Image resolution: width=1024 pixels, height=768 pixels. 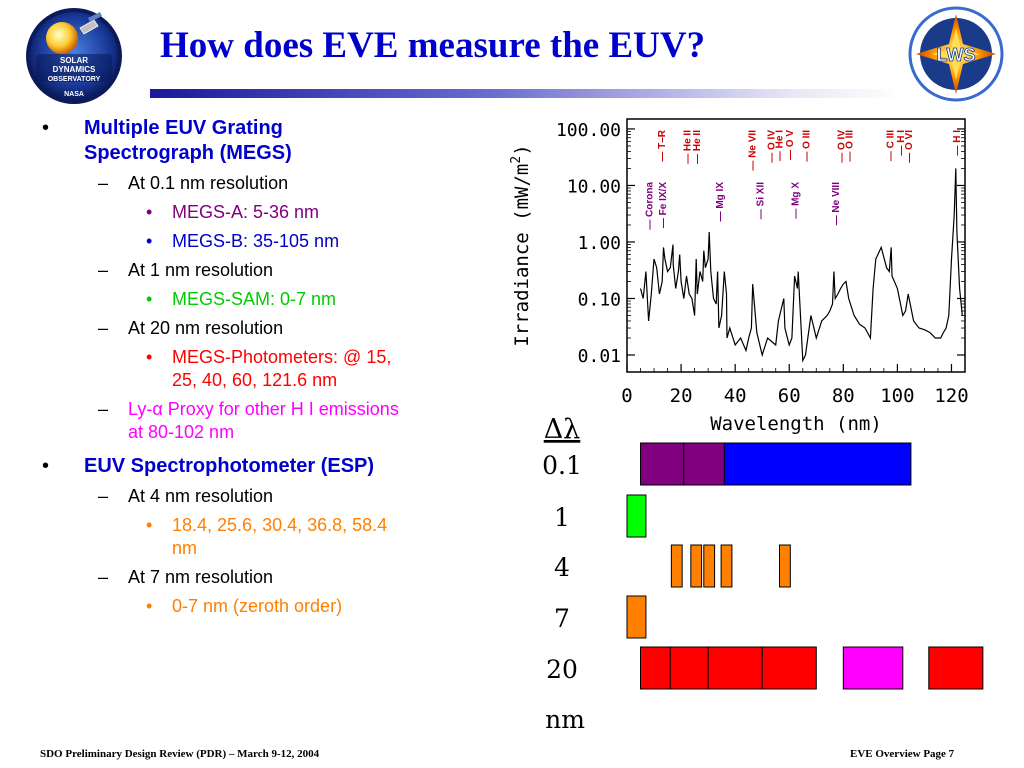 I want to click on bullet-text-line: At 1 nm resolution, so click(x=201, y=270).